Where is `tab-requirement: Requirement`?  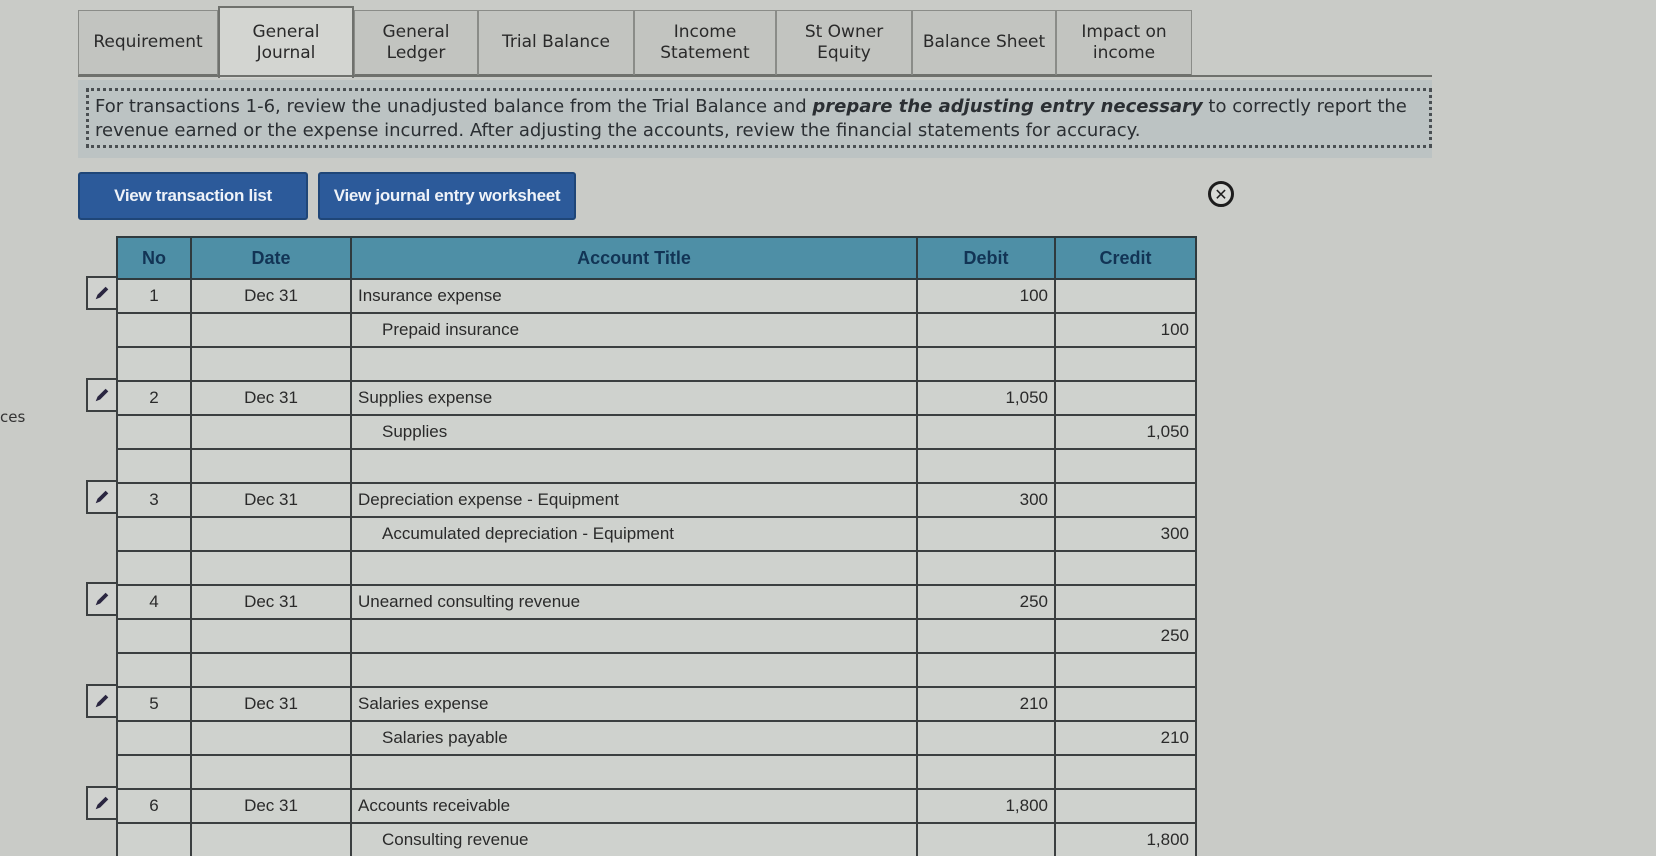 tab-requirement: Requirement is located at coordinates (148, 43).